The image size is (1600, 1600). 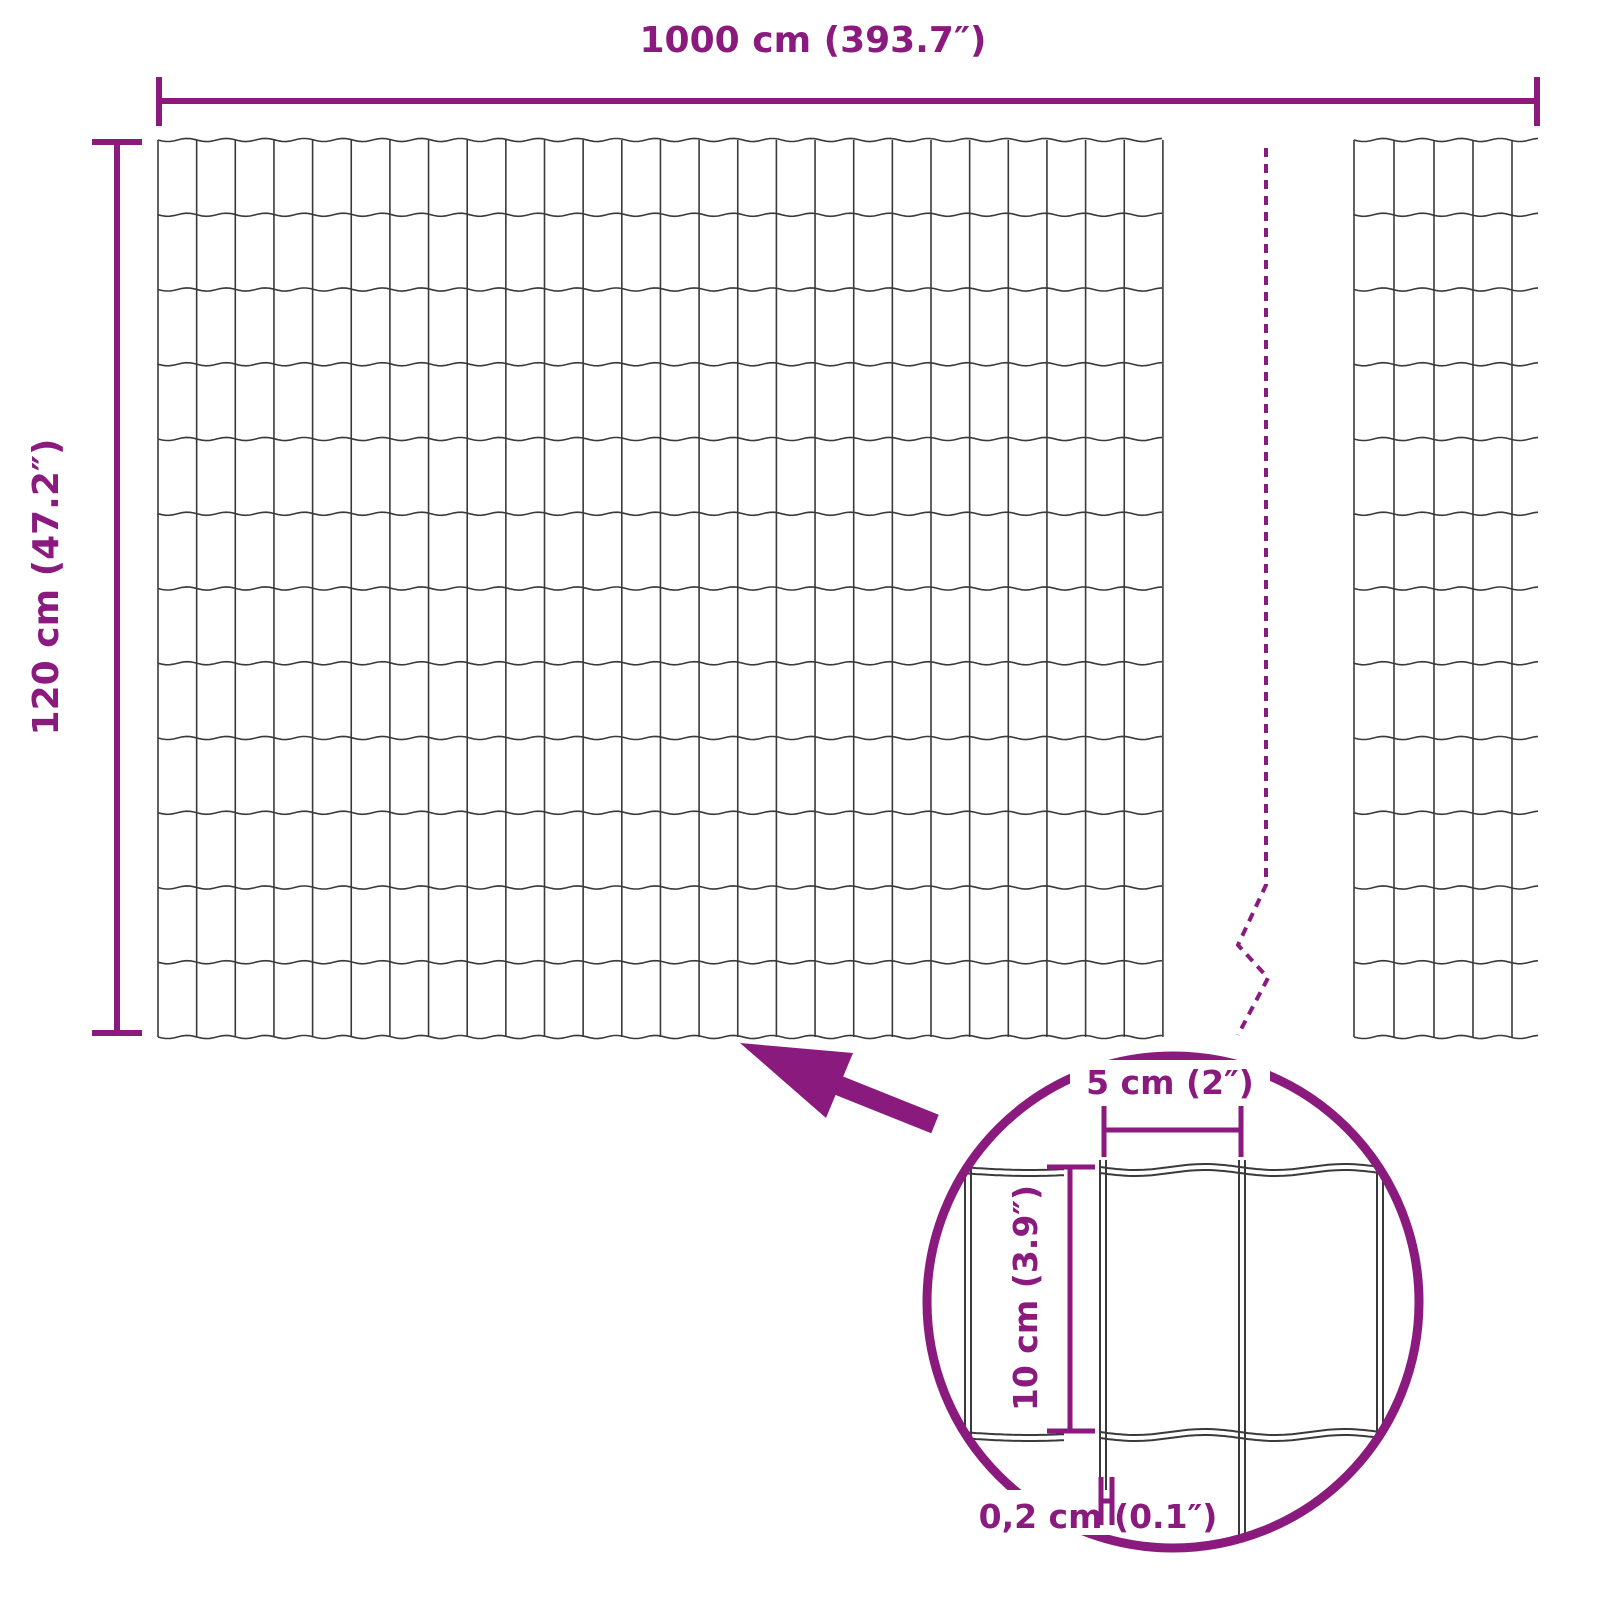 I want to click on fence-mesh-end, so click(x=1446, y=588).